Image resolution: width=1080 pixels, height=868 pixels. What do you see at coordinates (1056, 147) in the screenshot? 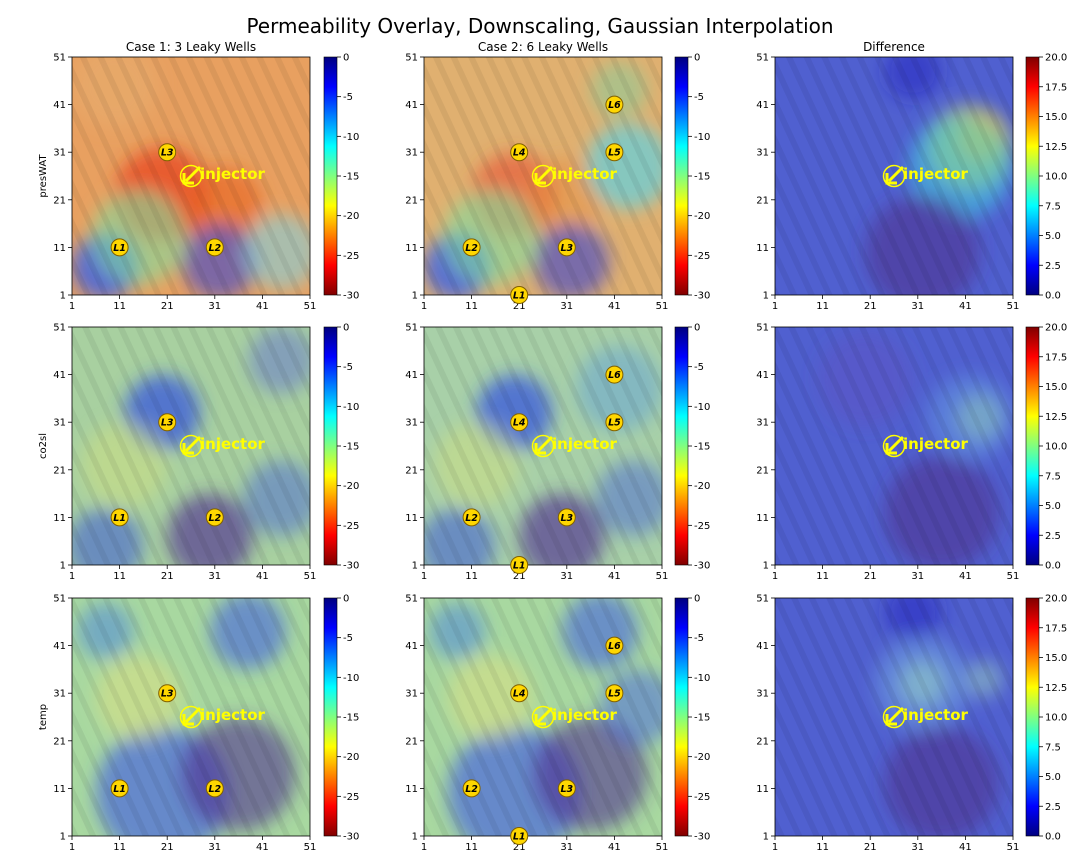
I see `colorbar-tick-label: 12.5` at bounding box center [1056, 147].